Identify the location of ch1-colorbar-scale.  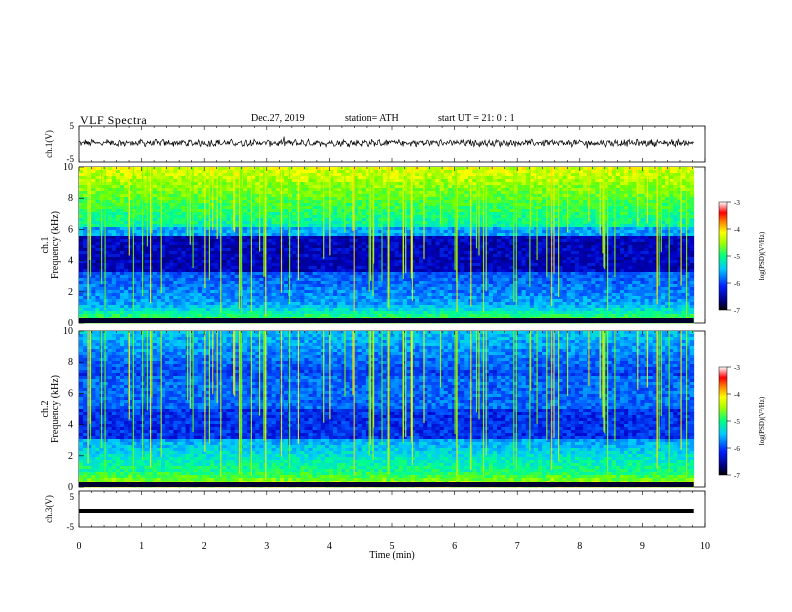
(723, 256).